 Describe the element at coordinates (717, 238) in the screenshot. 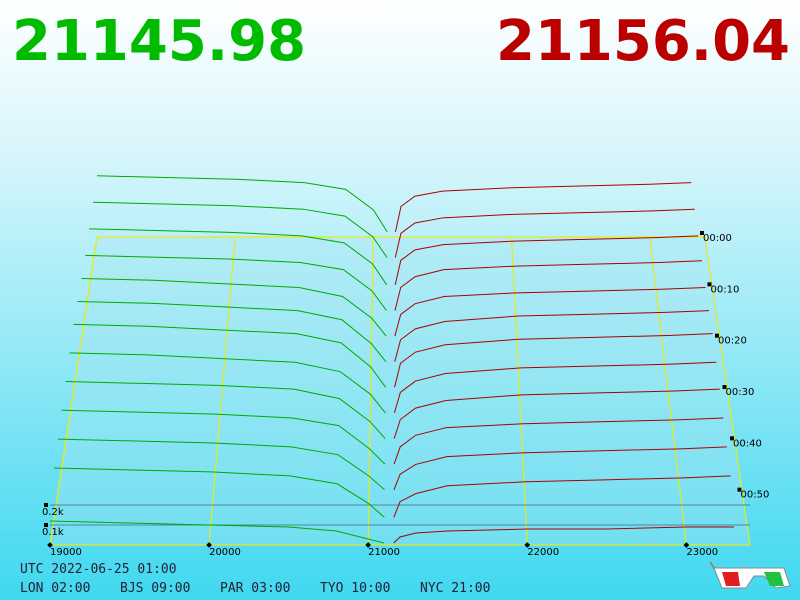

I see `time-tick-label: 00:00` at that location.